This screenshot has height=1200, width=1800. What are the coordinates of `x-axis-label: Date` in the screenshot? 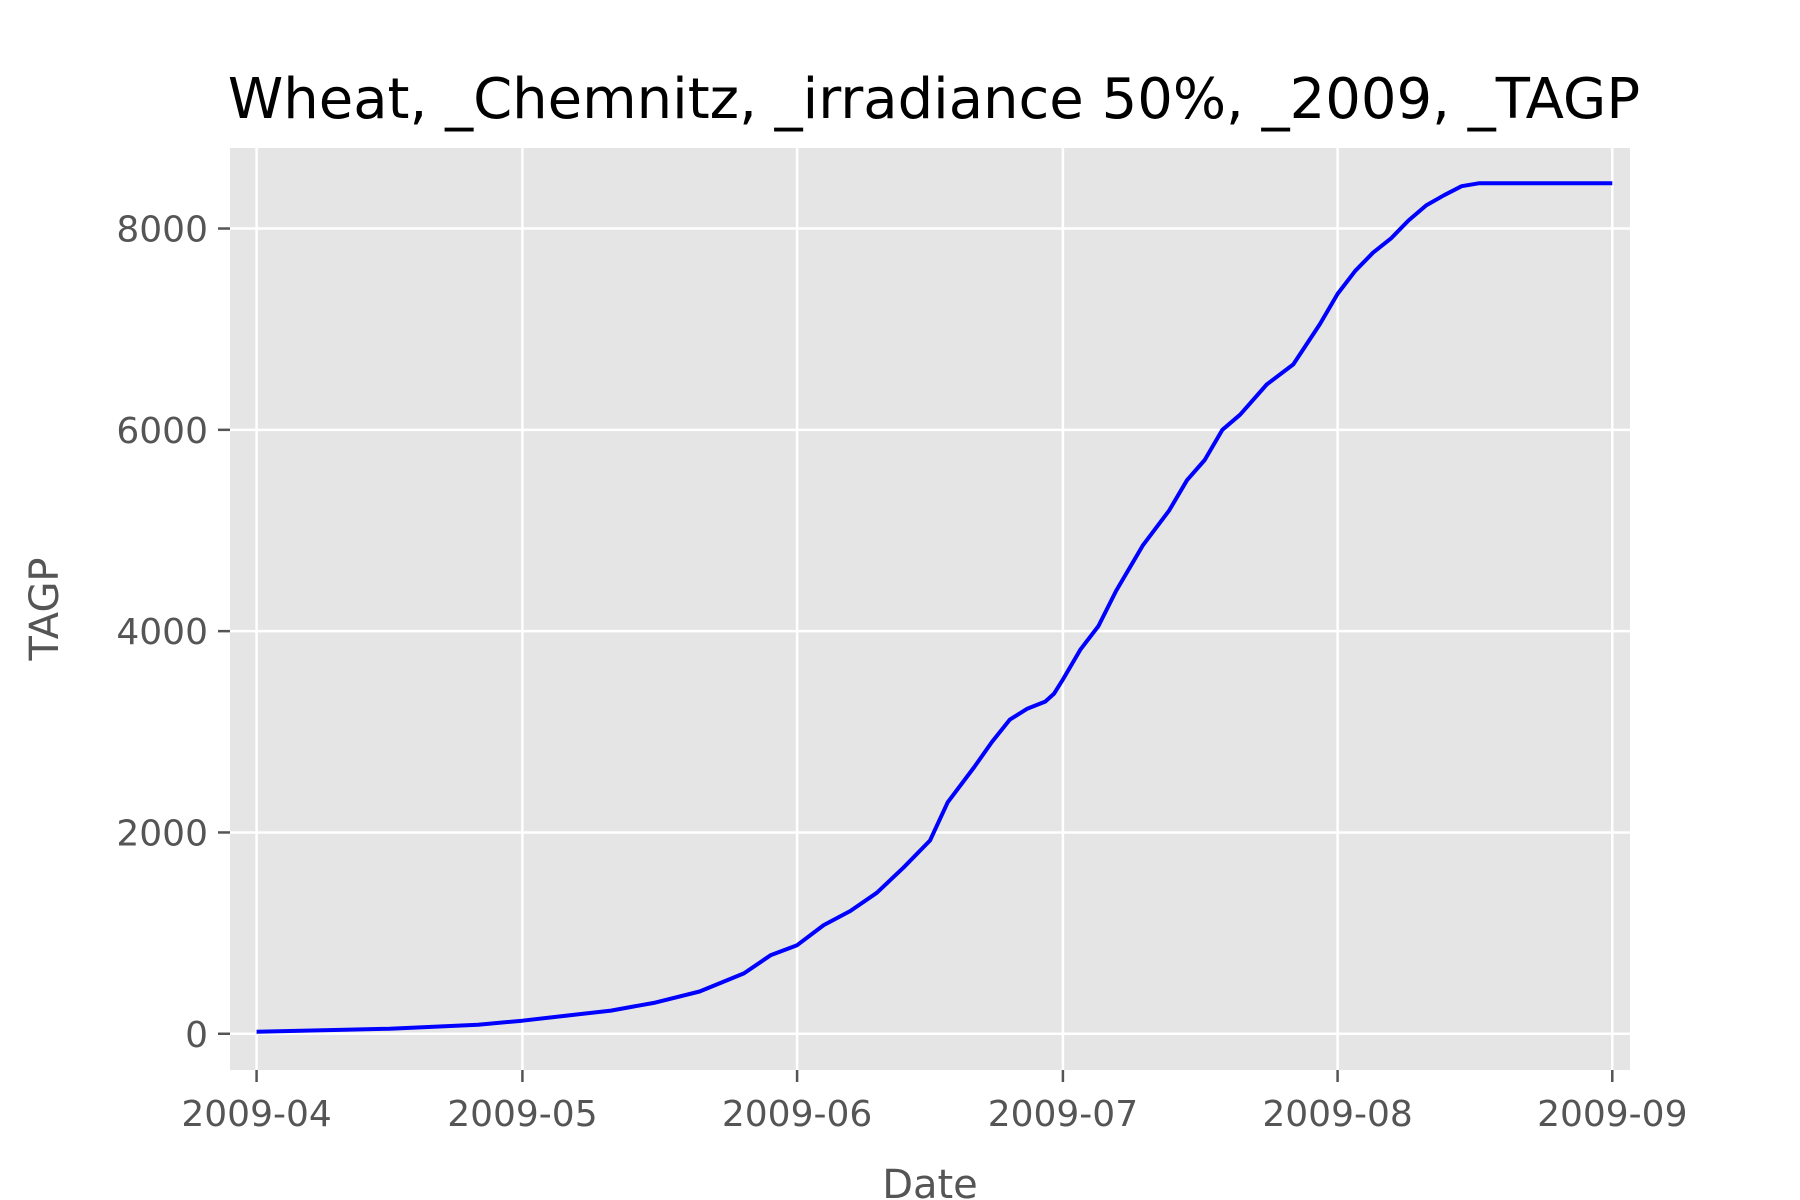 It's located at (930, 1181).